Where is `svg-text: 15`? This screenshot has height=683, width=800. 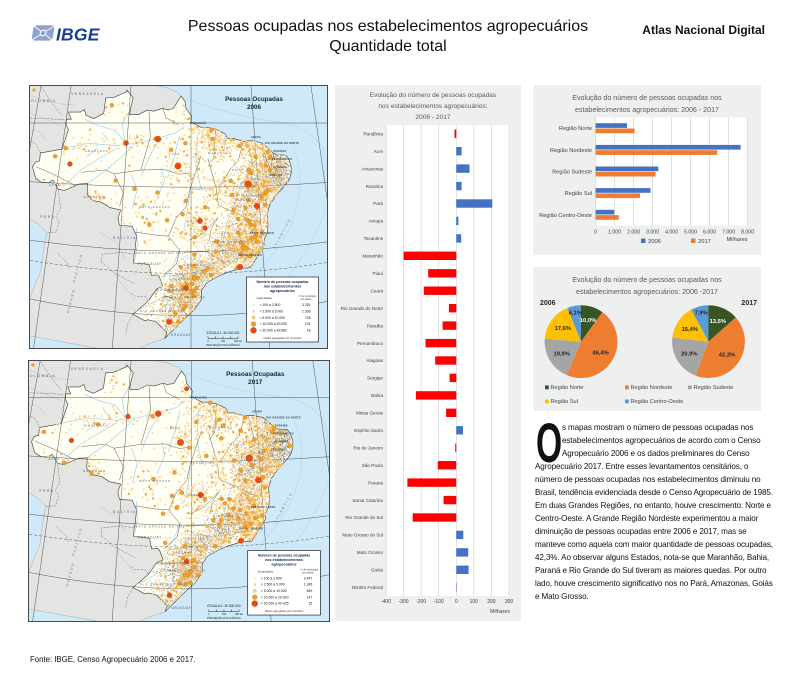 svg-text: 15 is located at coordinates (311, 604).